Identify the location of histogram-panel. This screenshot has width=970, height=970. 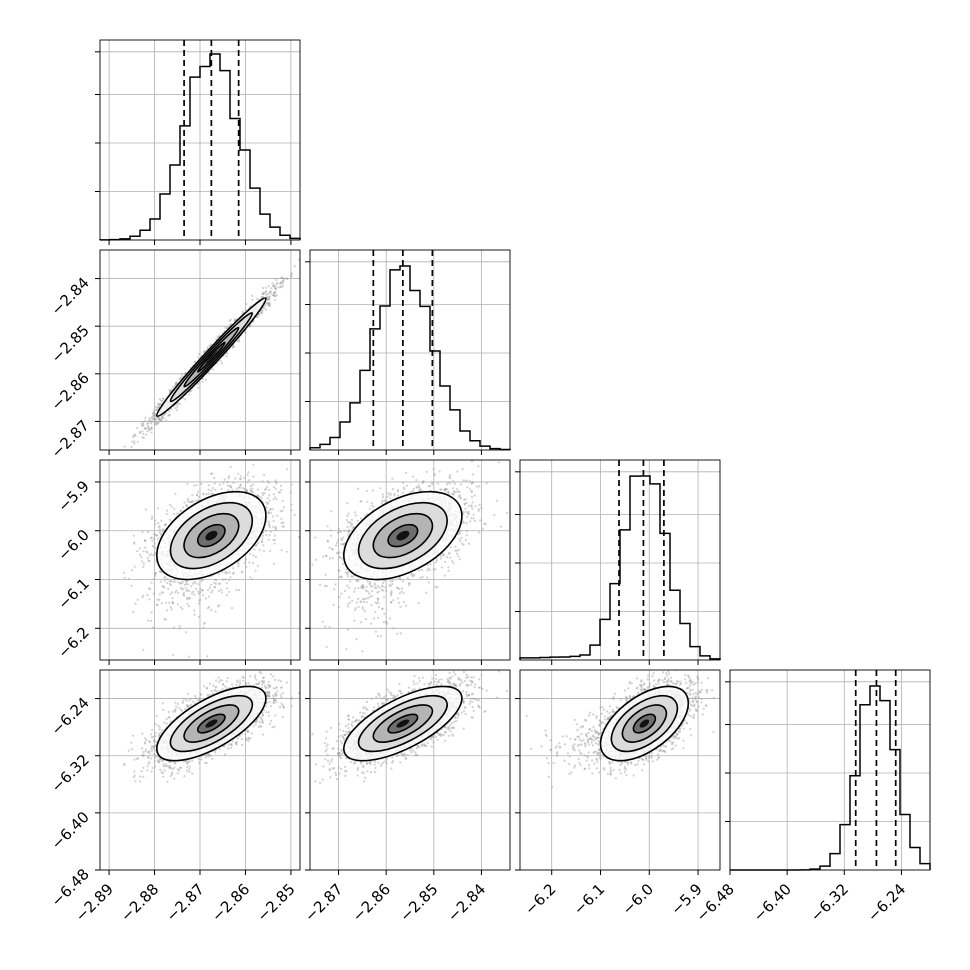
(620, 560).